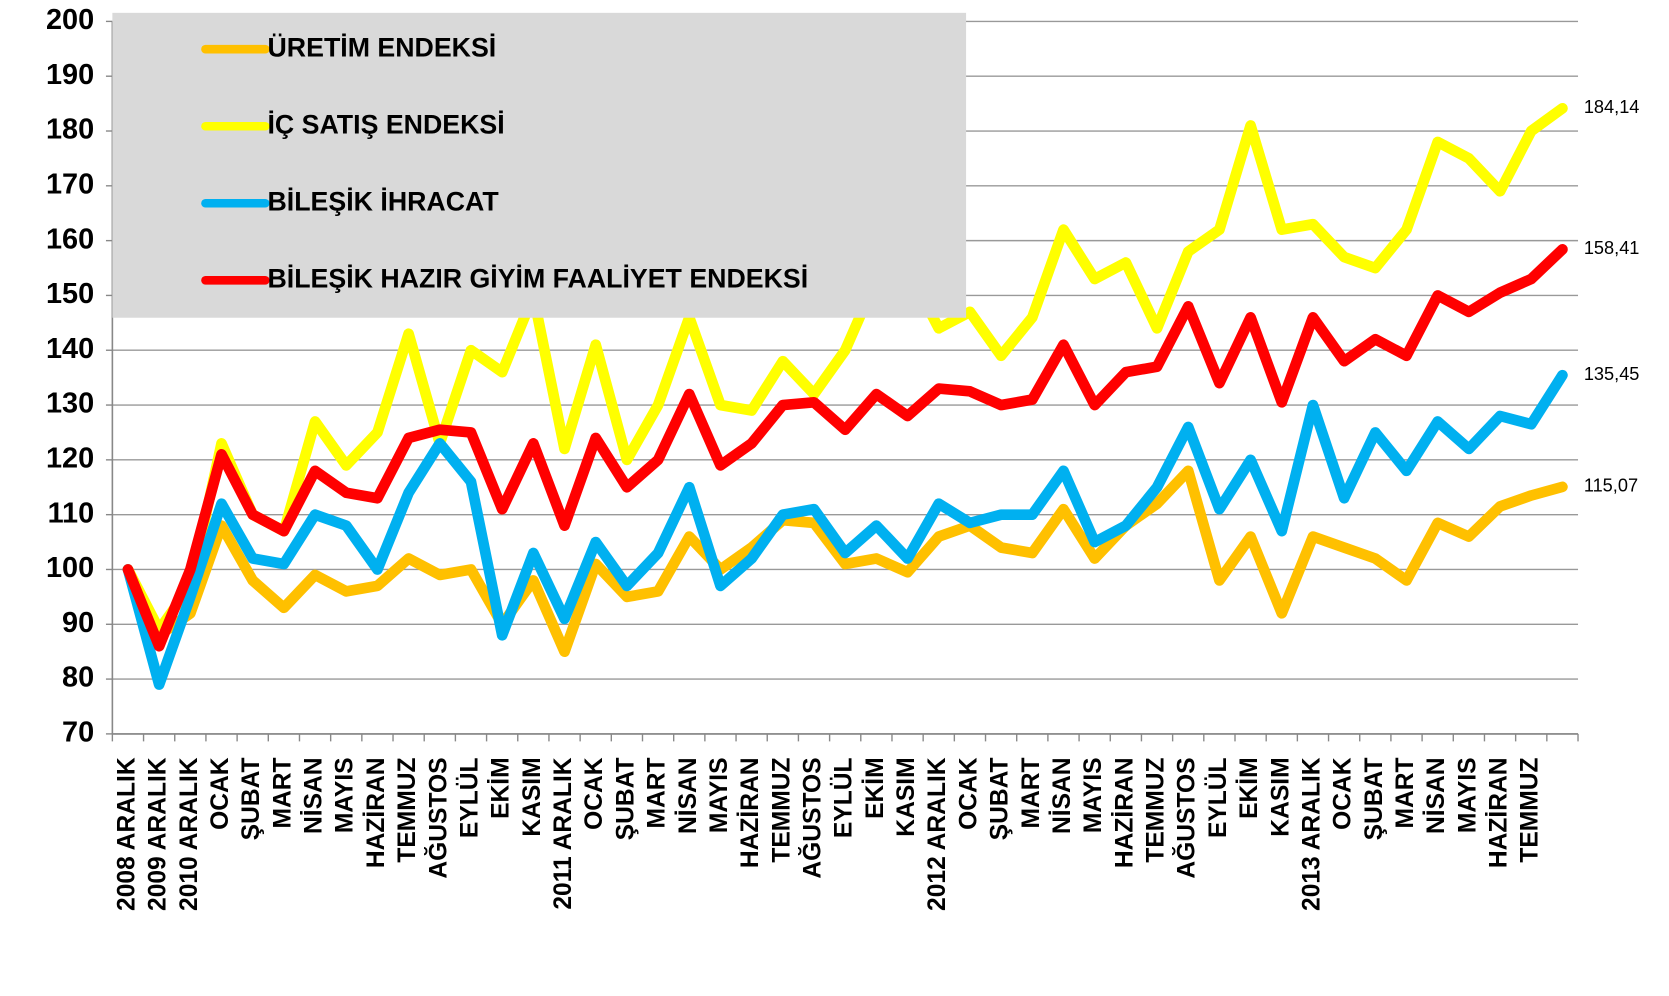  What do you see at coordinates (70, 458) in the screenshot?
I see `y-tick-label: 120` at bounding box center [70, 458].